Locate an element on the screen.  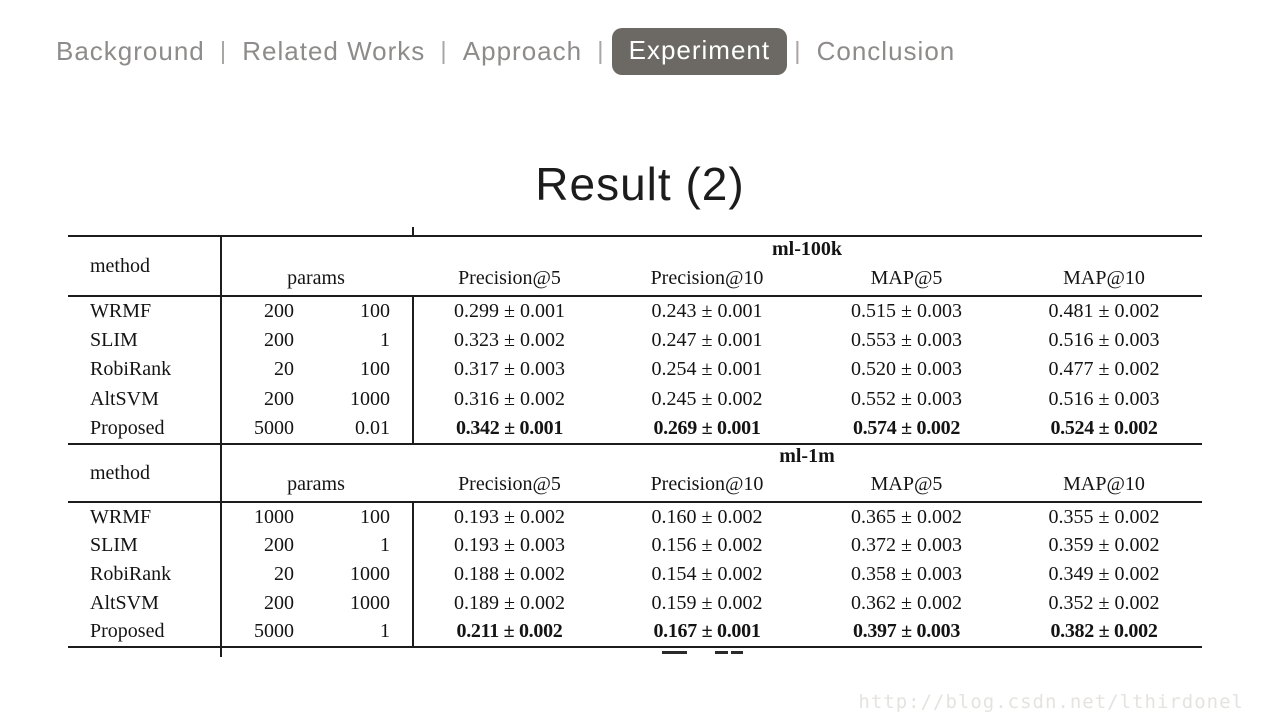
metric-cell: 0.397 ± 0.003 is located at coordinates (906, 631).